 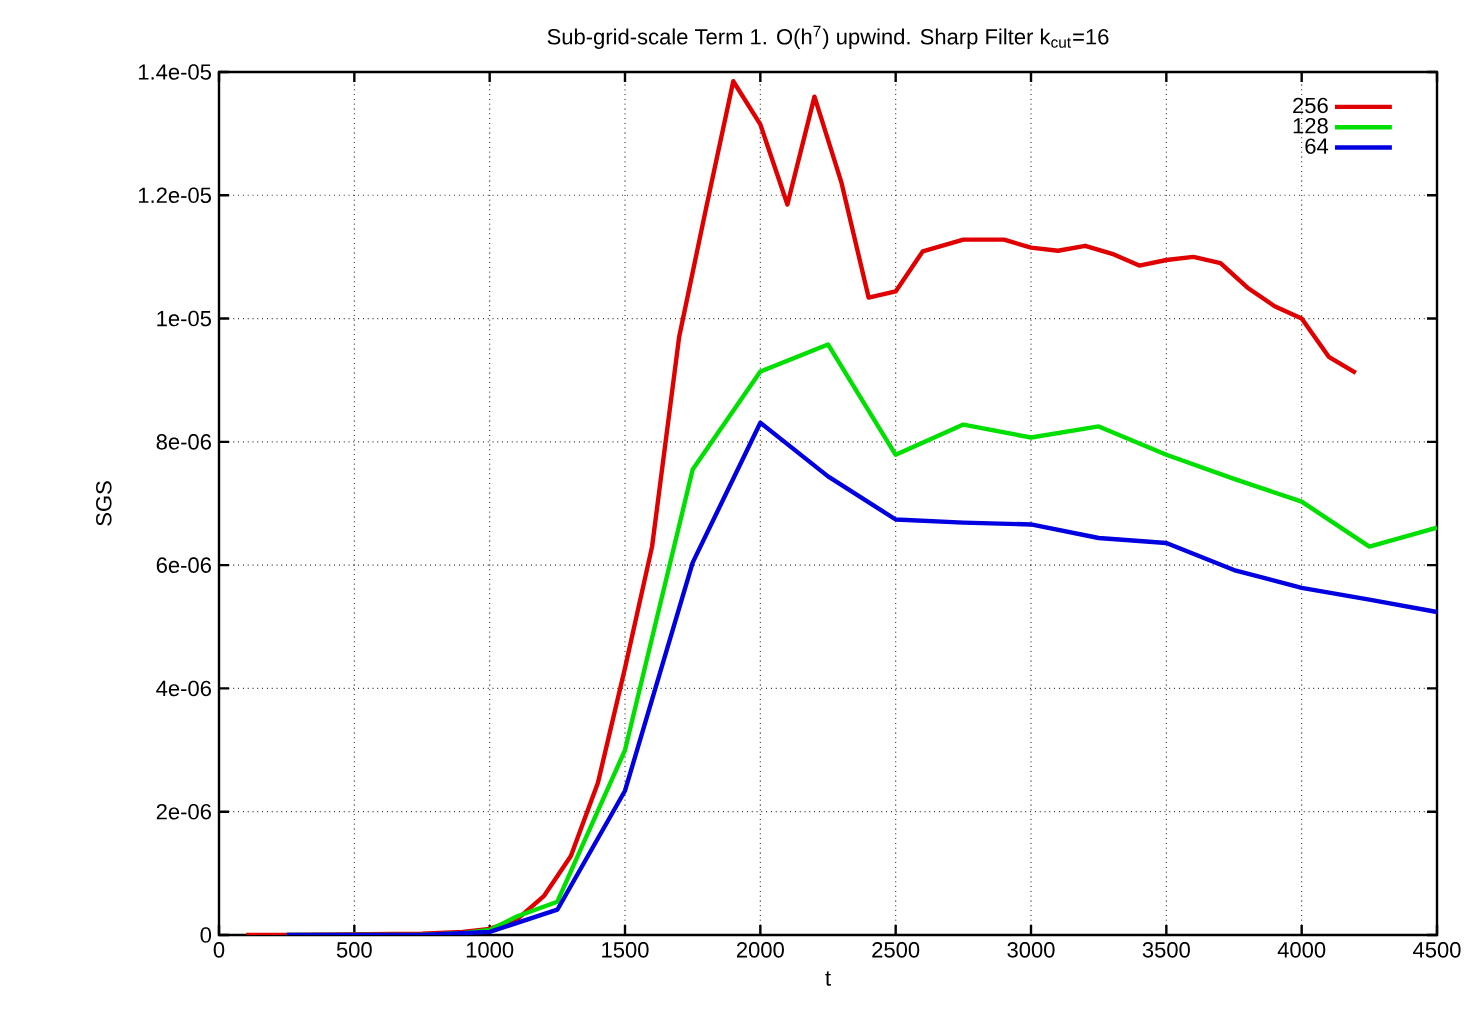 What do you see at coordinates (354, 950) in the screenshot?
I see `x-tick-label: 500` at bounding box center [354, 950].